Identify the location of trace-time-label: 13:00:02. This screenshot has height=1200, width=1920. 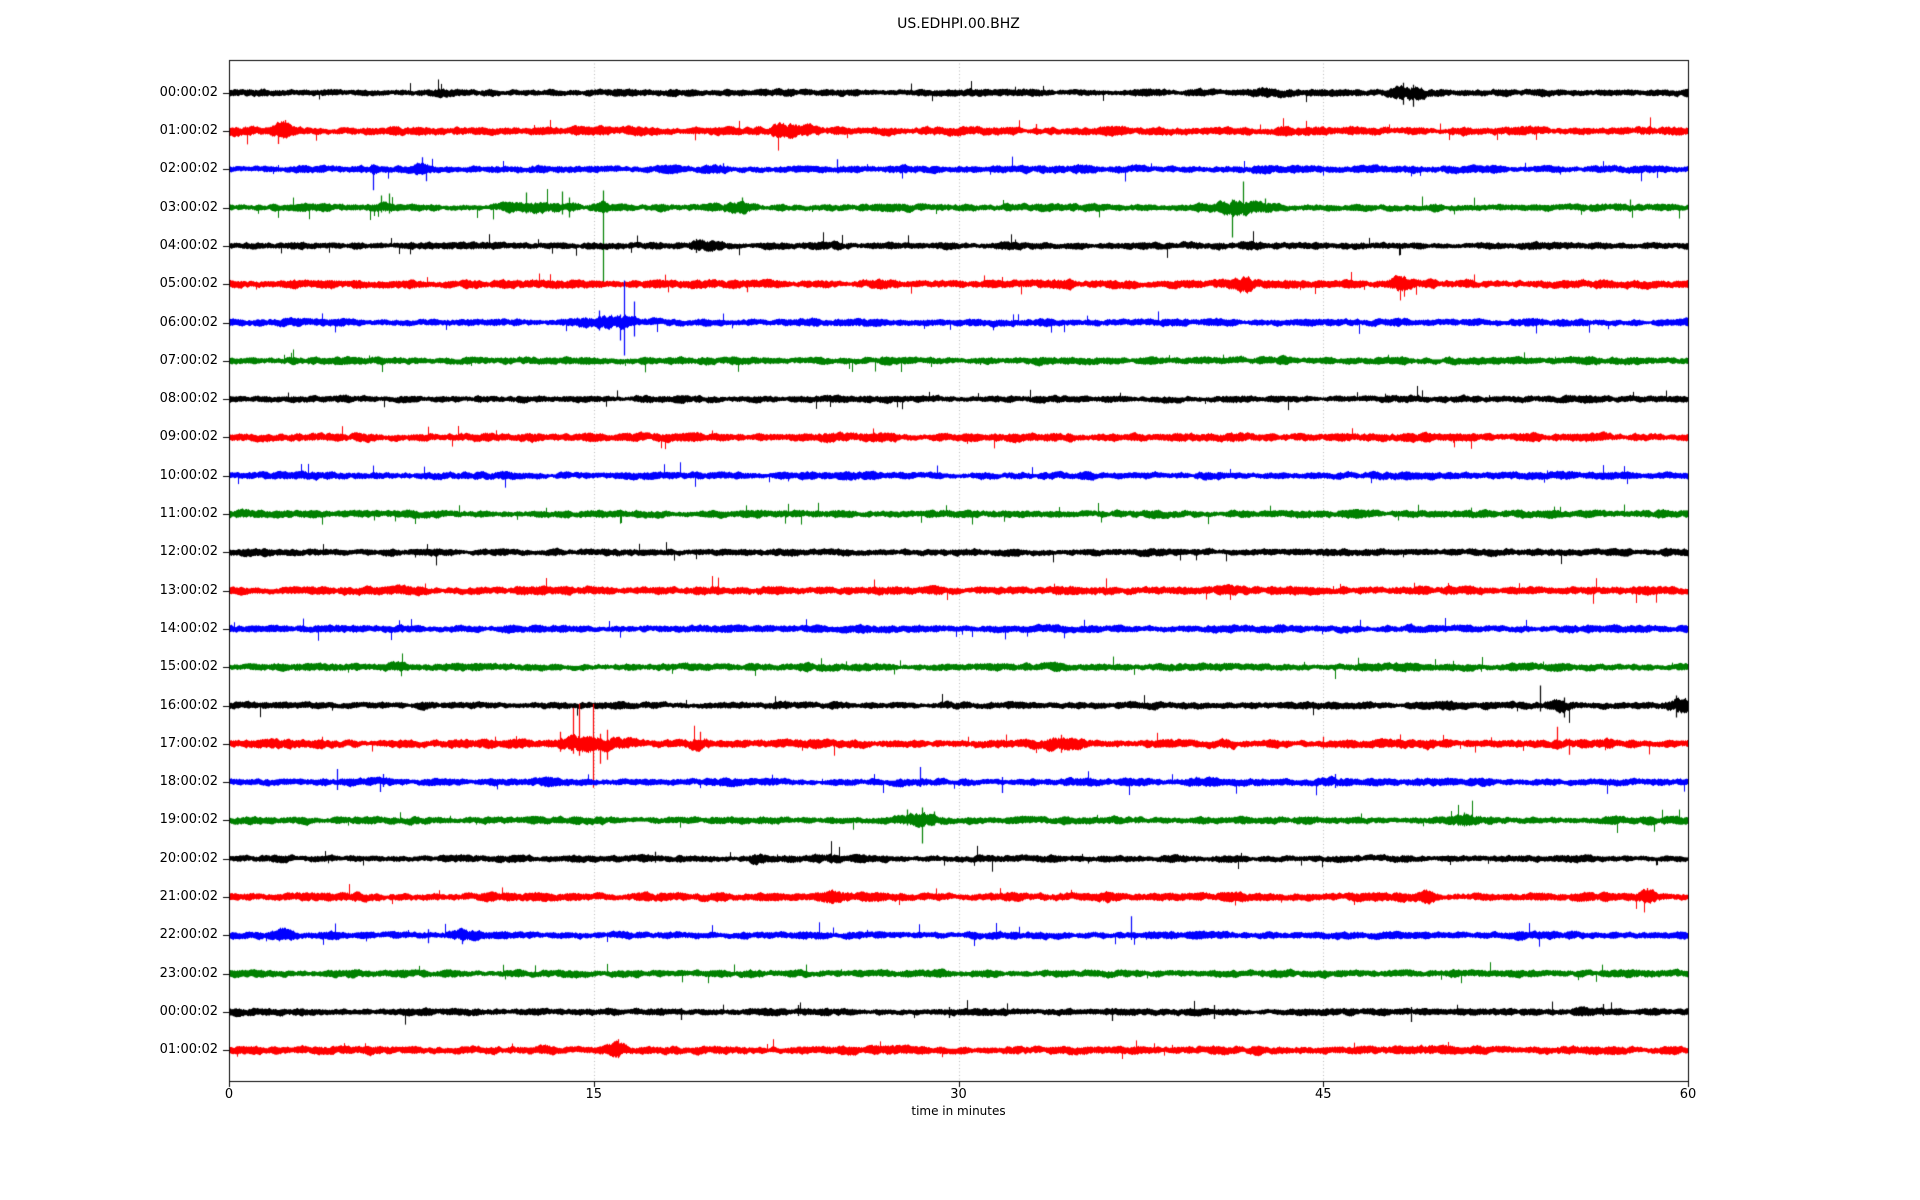
(188, 590).